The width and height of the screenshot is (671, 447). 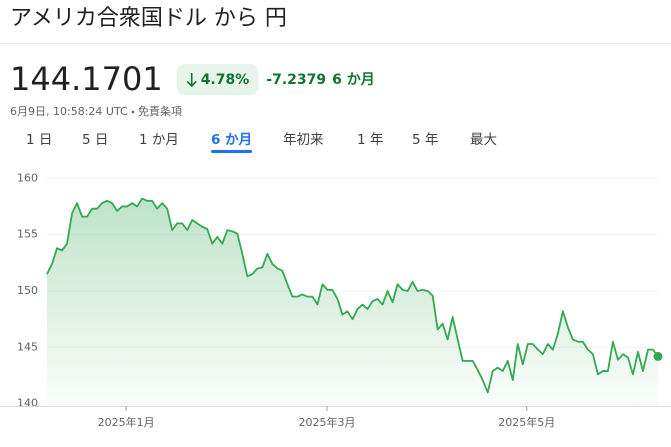 What do you see at coordinates (27, 234) in the screenshot?
I see `y-tick-label: 155` at bounding box center [27, 234].